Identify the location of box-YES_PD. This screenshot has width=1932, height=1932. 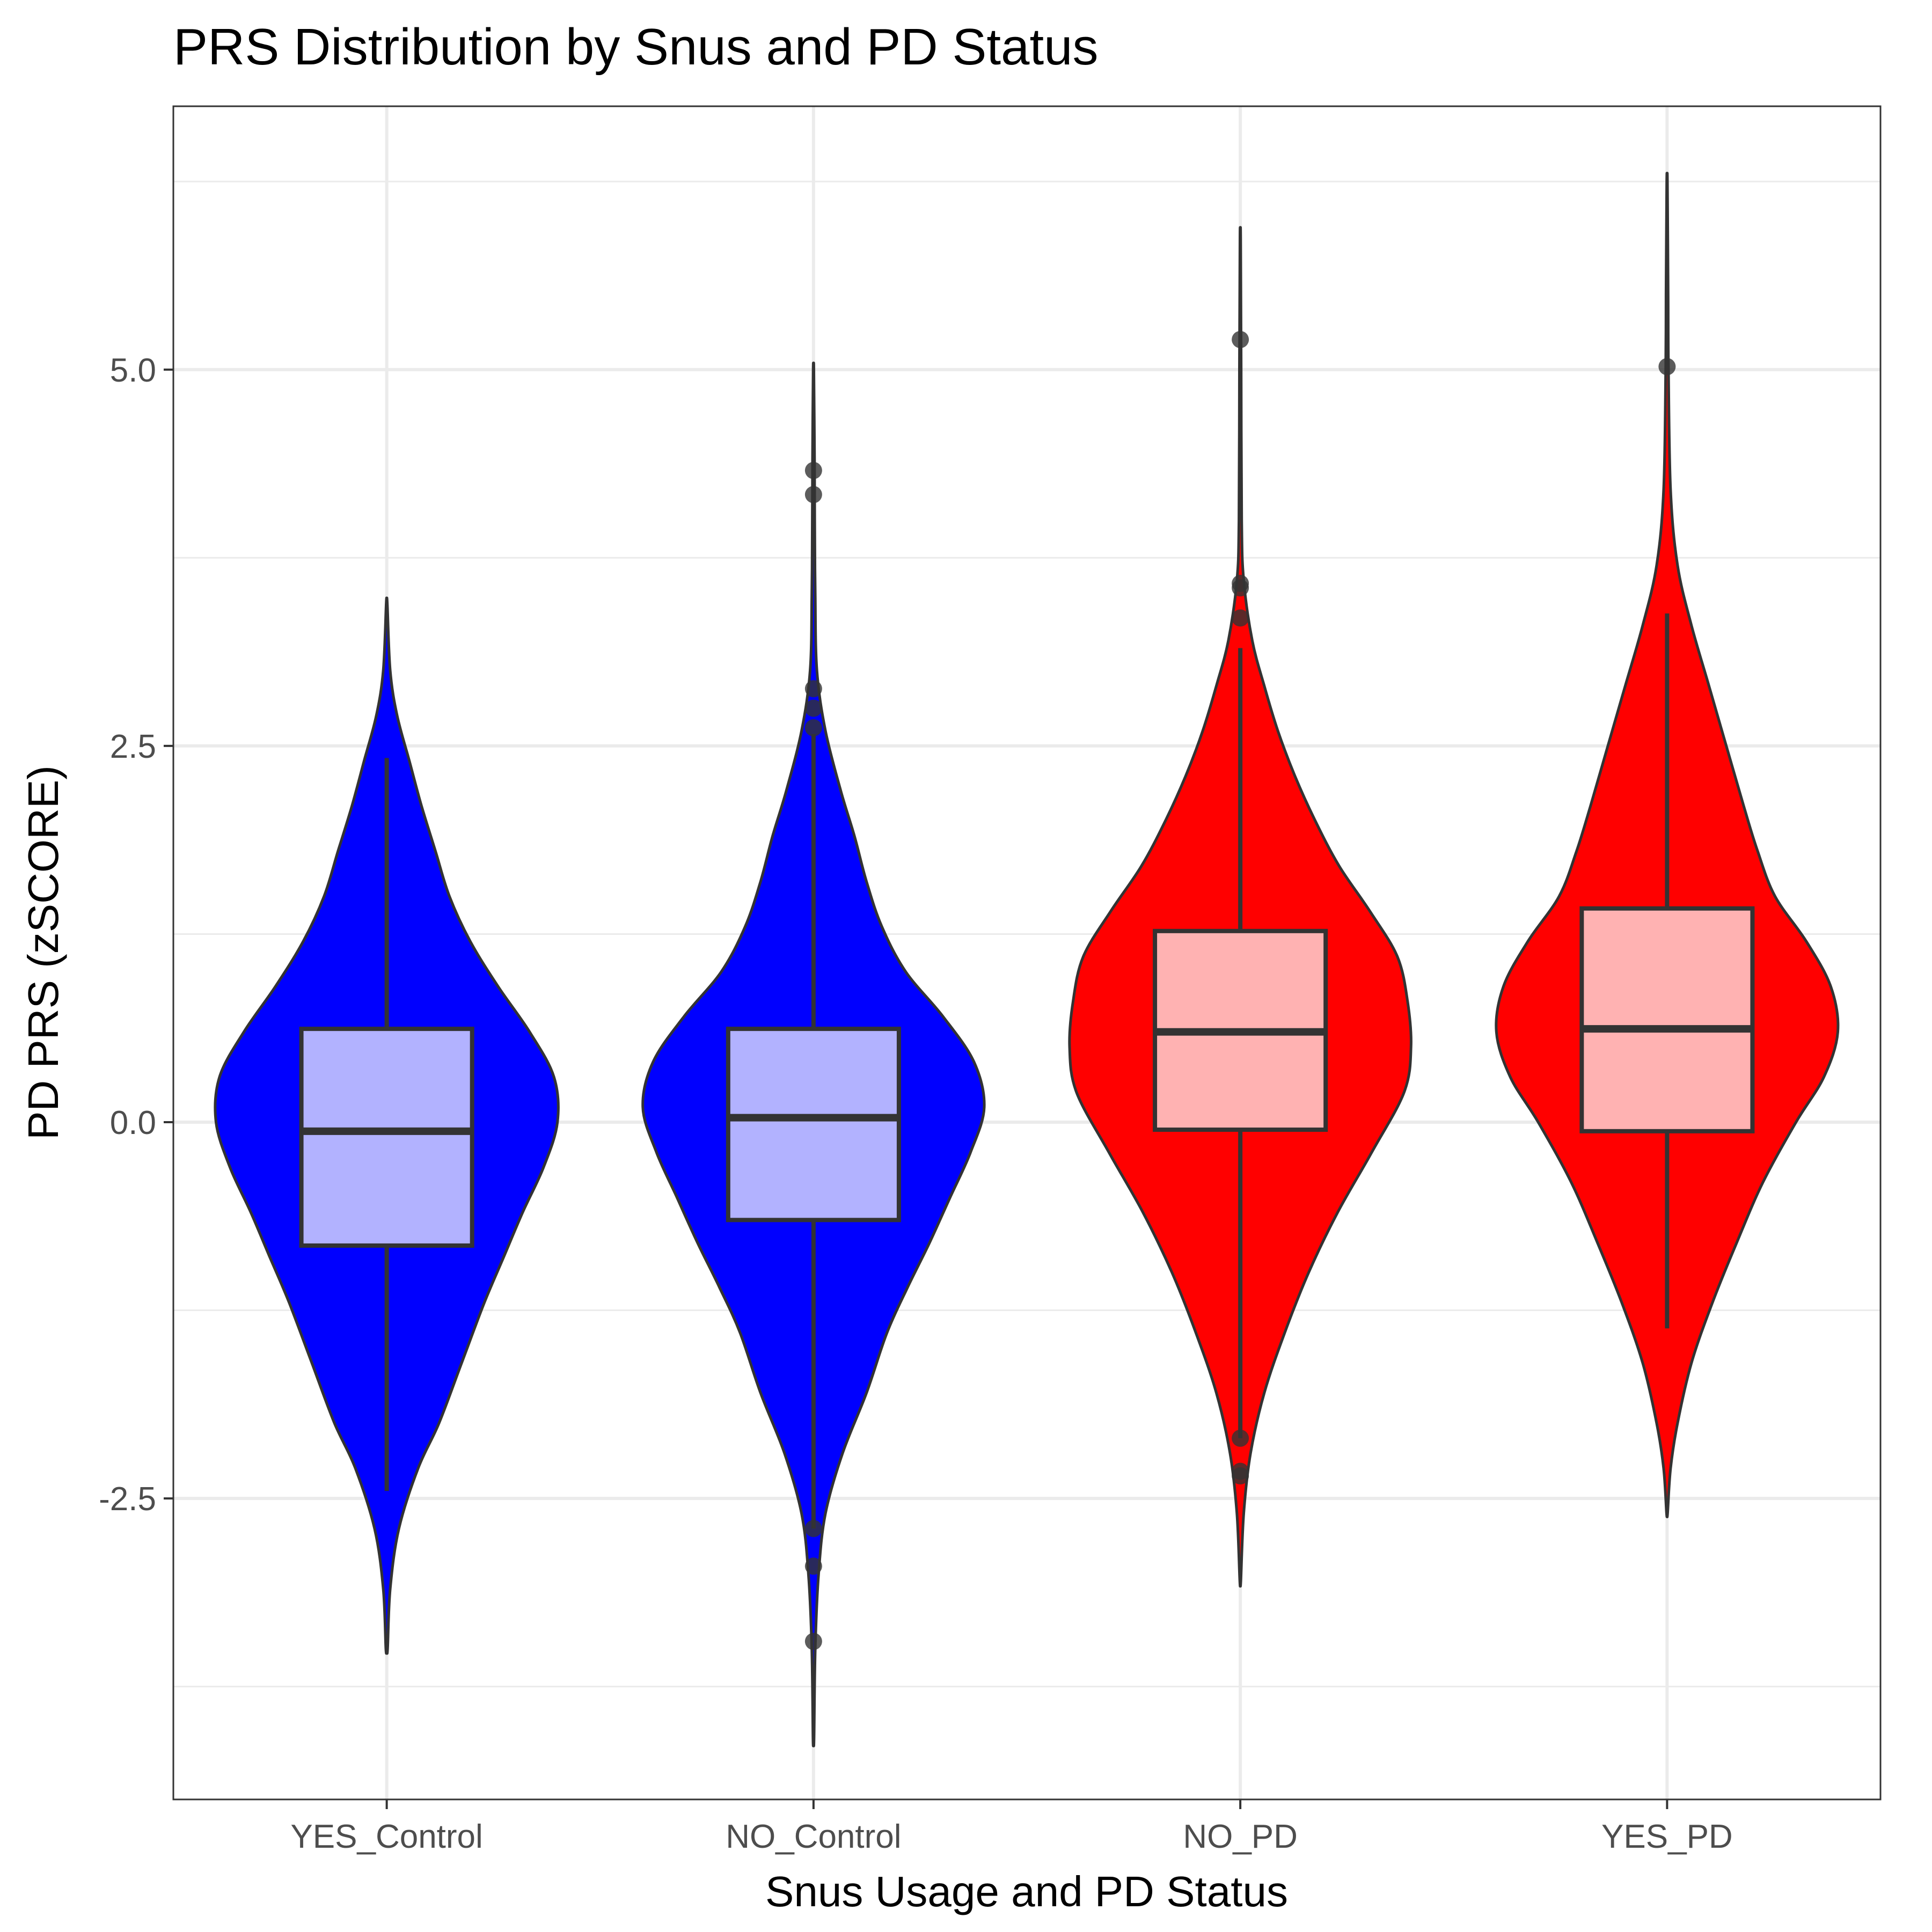
(1667, 1019).